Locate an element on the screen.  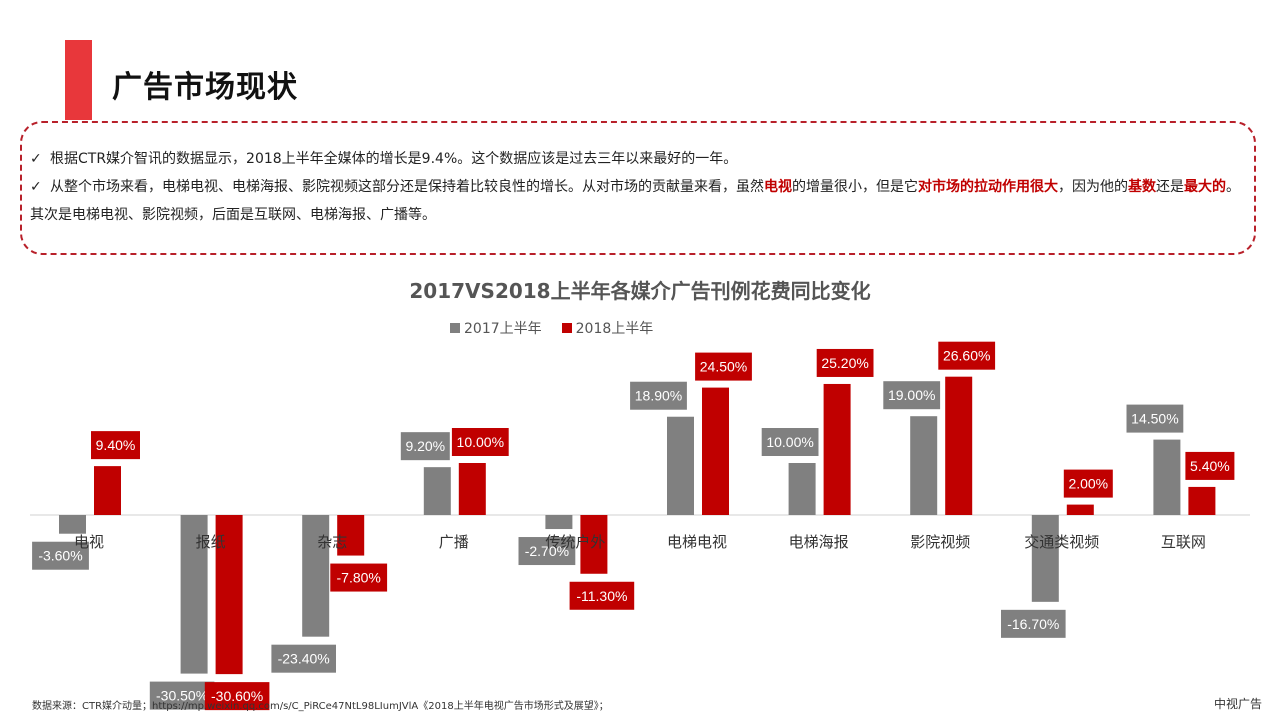
data-label-2017上半年-杂志: -23.40% is located at coordinates (303, 658).